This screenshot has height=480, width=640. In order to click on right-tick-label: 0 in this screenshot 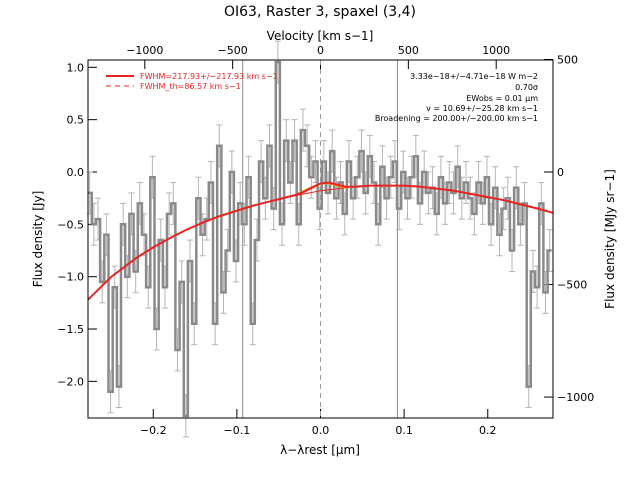, I will do `click(560, 172)`.